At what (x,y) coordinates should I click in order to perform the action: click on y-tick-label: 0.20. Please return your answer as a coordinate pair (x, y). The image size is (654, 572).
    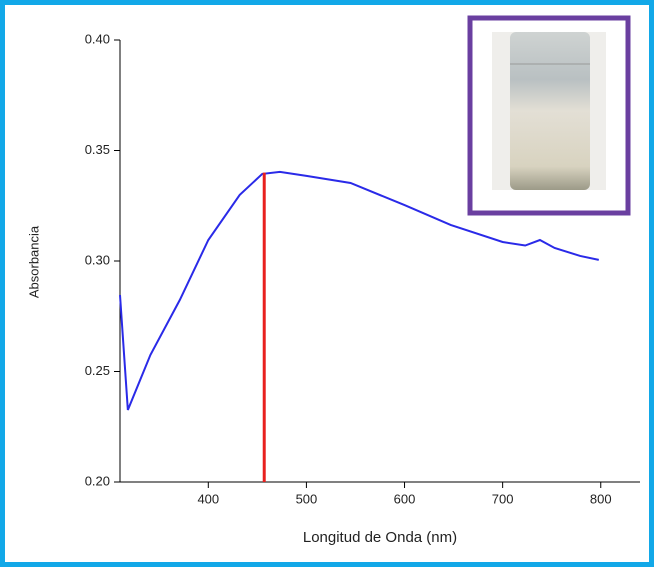
    Looking at the image, I should click on (97, 480).